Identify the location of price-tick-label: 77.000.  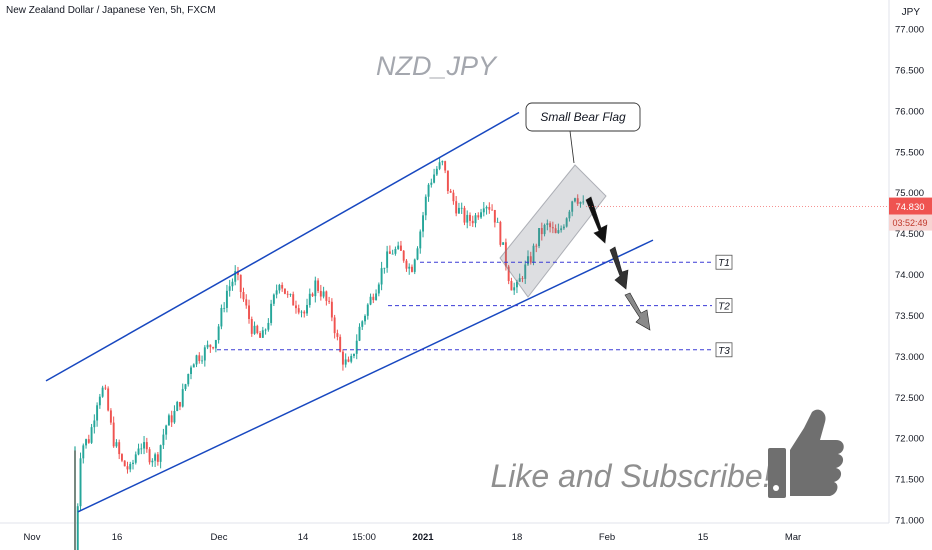
(909, 30).